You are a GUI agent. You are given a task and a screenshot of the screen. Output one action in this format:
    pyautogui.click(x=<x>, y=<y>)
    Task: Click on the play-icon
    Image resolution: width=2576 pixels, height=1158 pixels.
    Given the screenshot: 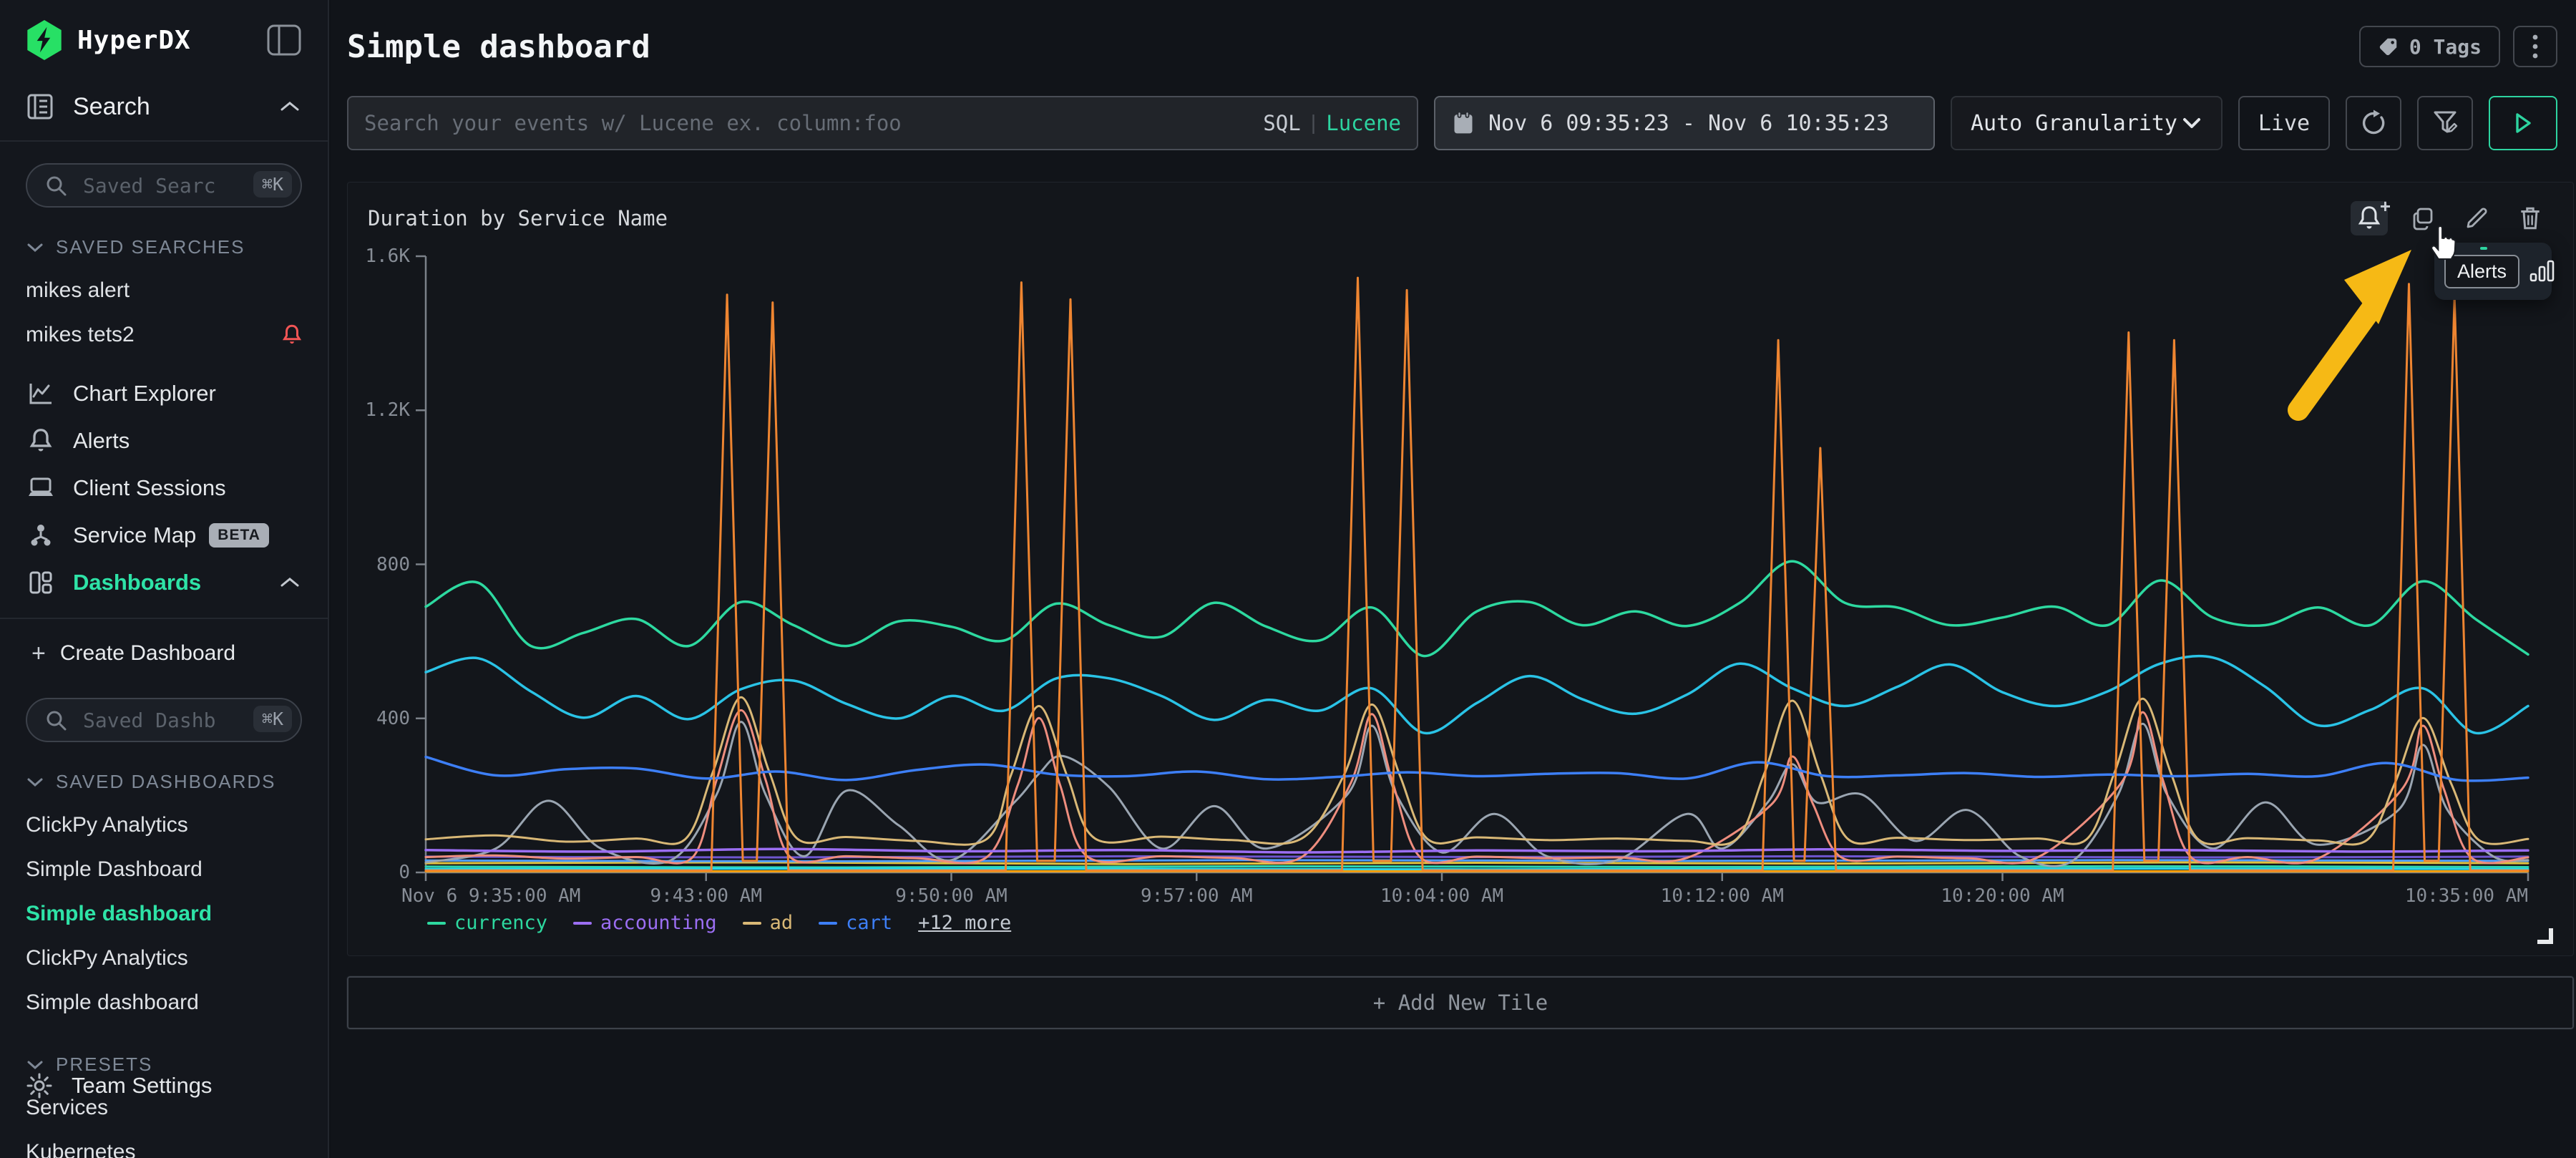 What is the action you would take?
    pyautogui.click(x=2523, y=124)
    